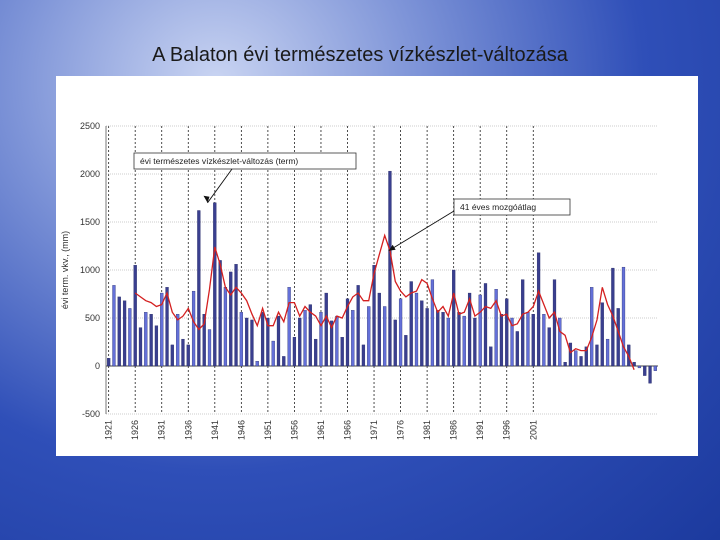 The image size is (720, 540). I want to click on y-tick-label: 500, so click(92, 318).